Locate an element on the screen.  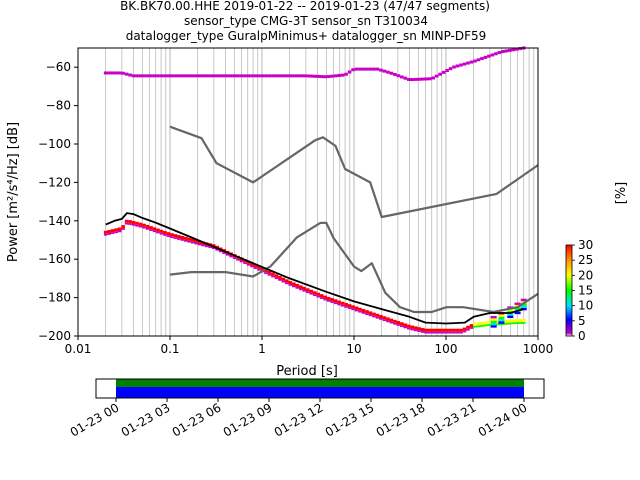
series-line-noise-model-low is located at coordinates (354, 267).